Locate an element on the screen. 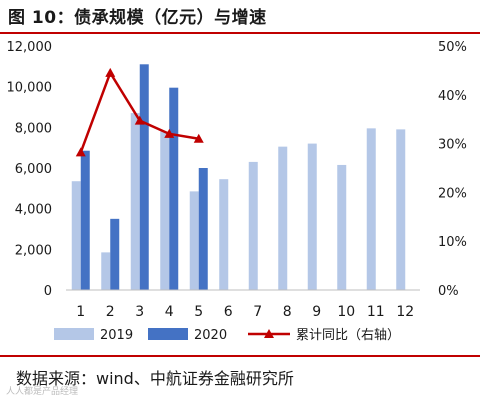  watermark: 人人都是产品经理 is located at coordinates (42, 392).